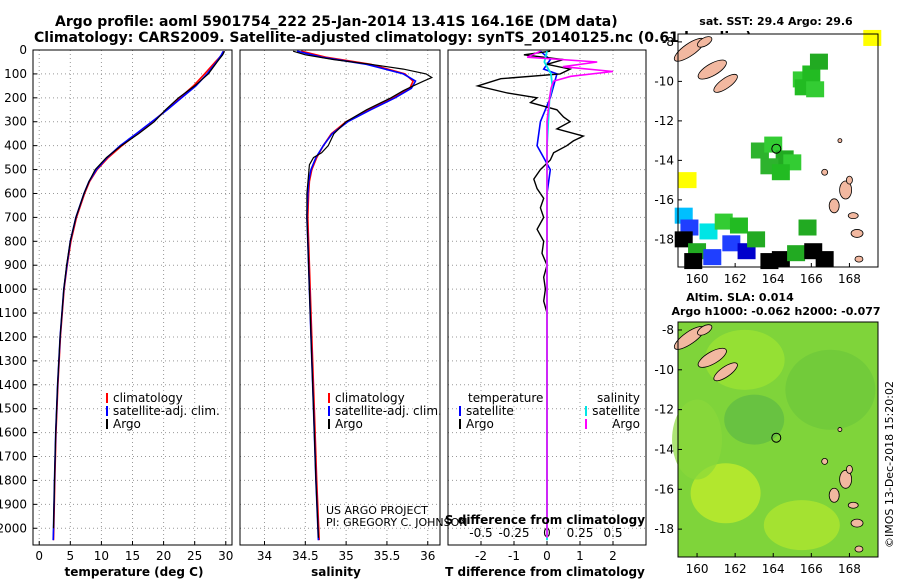  Describe the element at coordinates (773, 279) in the screenshot. I see `lon-tick-label: 164` at that location.